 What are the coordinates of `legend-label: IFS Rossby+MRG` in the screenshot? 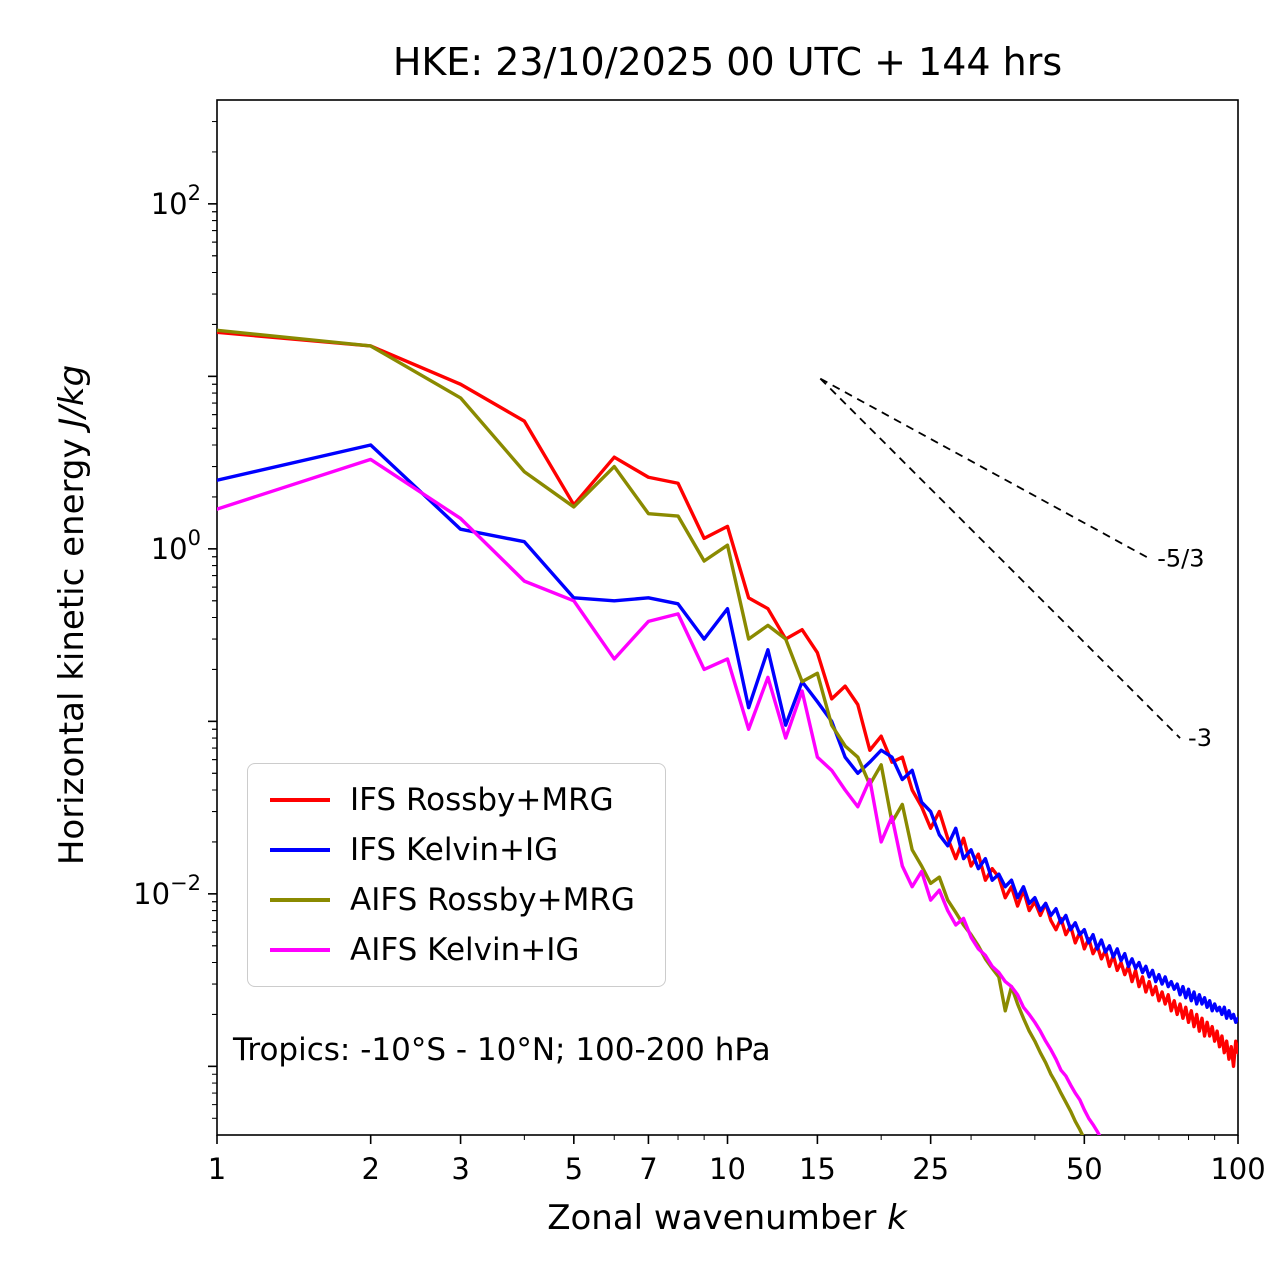 It's located at (482, 800).